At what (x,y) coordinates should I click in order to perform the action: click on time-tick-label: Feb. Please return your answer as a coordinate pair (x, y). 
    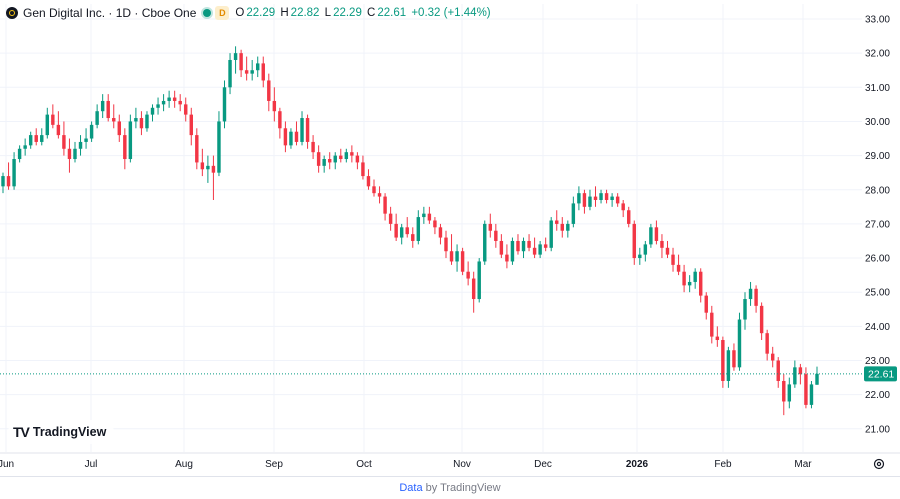
    Looking at the image, I should click on (723, 464).